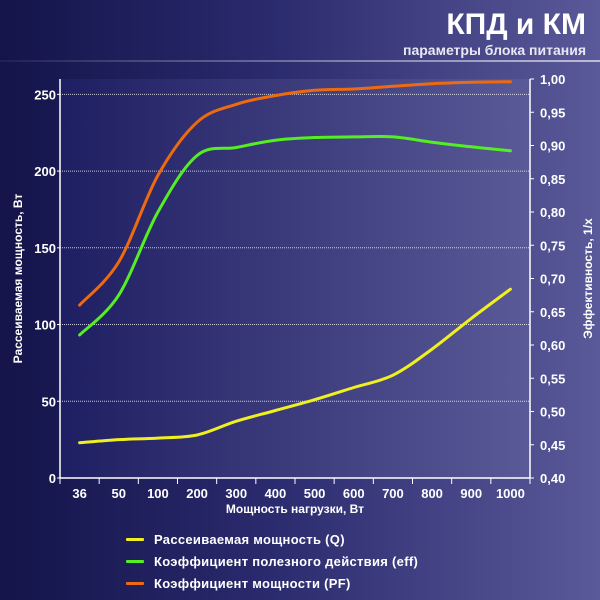 The image size is (600, 600). Describe the element at coordinates (79, 493) in the screenshot. I see `xtick-label: 36` at that location.